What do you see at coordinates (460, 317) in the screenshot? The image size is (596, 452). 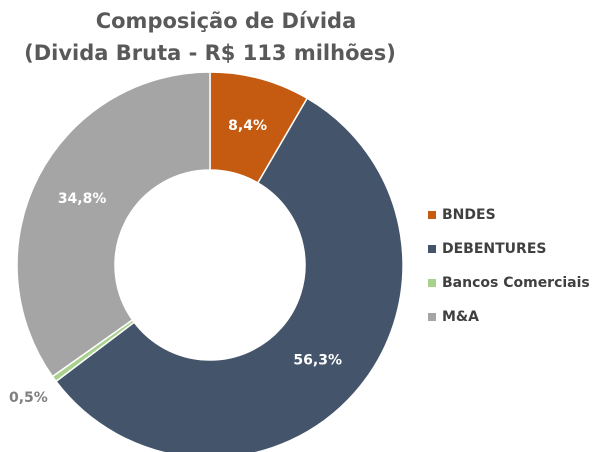 I see `legend-label: M&A` at bounding box center [460, 317].